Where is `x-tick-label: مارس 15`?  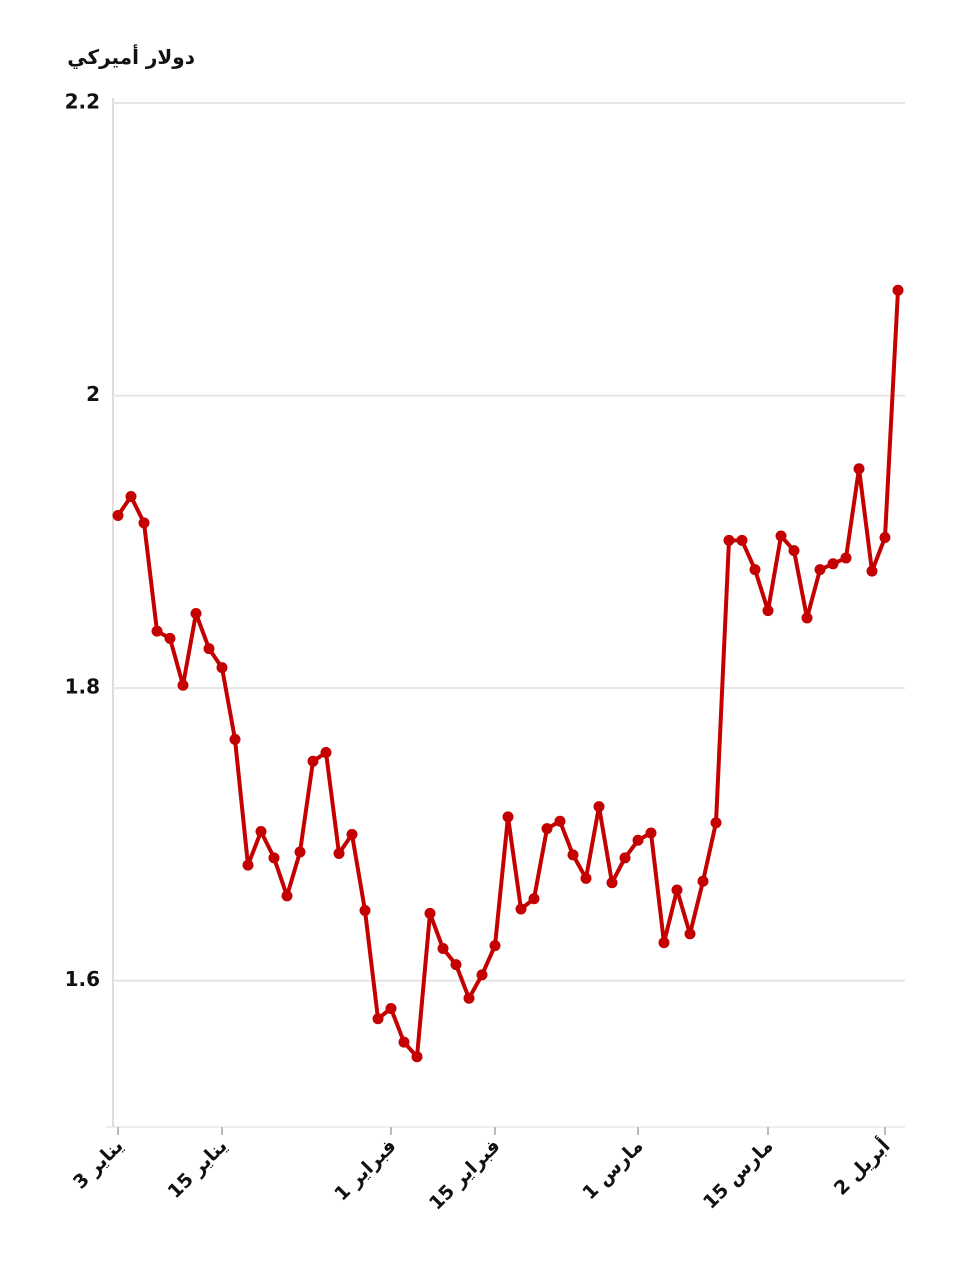
x-tick-label: مارس 15 is located at coordinates (738, 1174).